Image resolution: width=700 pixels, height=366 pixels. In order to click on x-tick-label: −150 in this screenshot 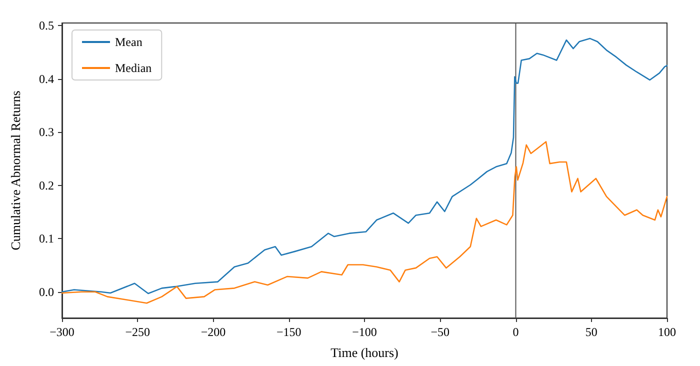, I will do `click(289, 332)`.